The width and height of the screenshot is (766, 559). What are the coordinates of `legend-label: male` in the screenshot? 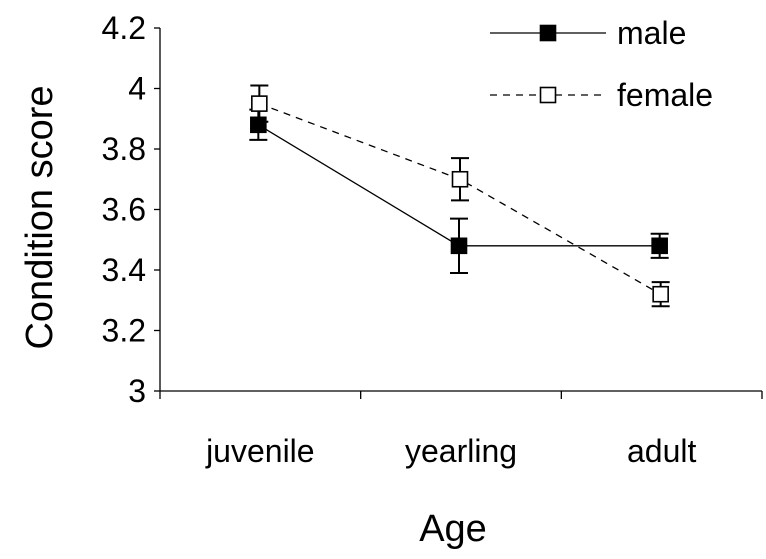 It's located at (651, 33).